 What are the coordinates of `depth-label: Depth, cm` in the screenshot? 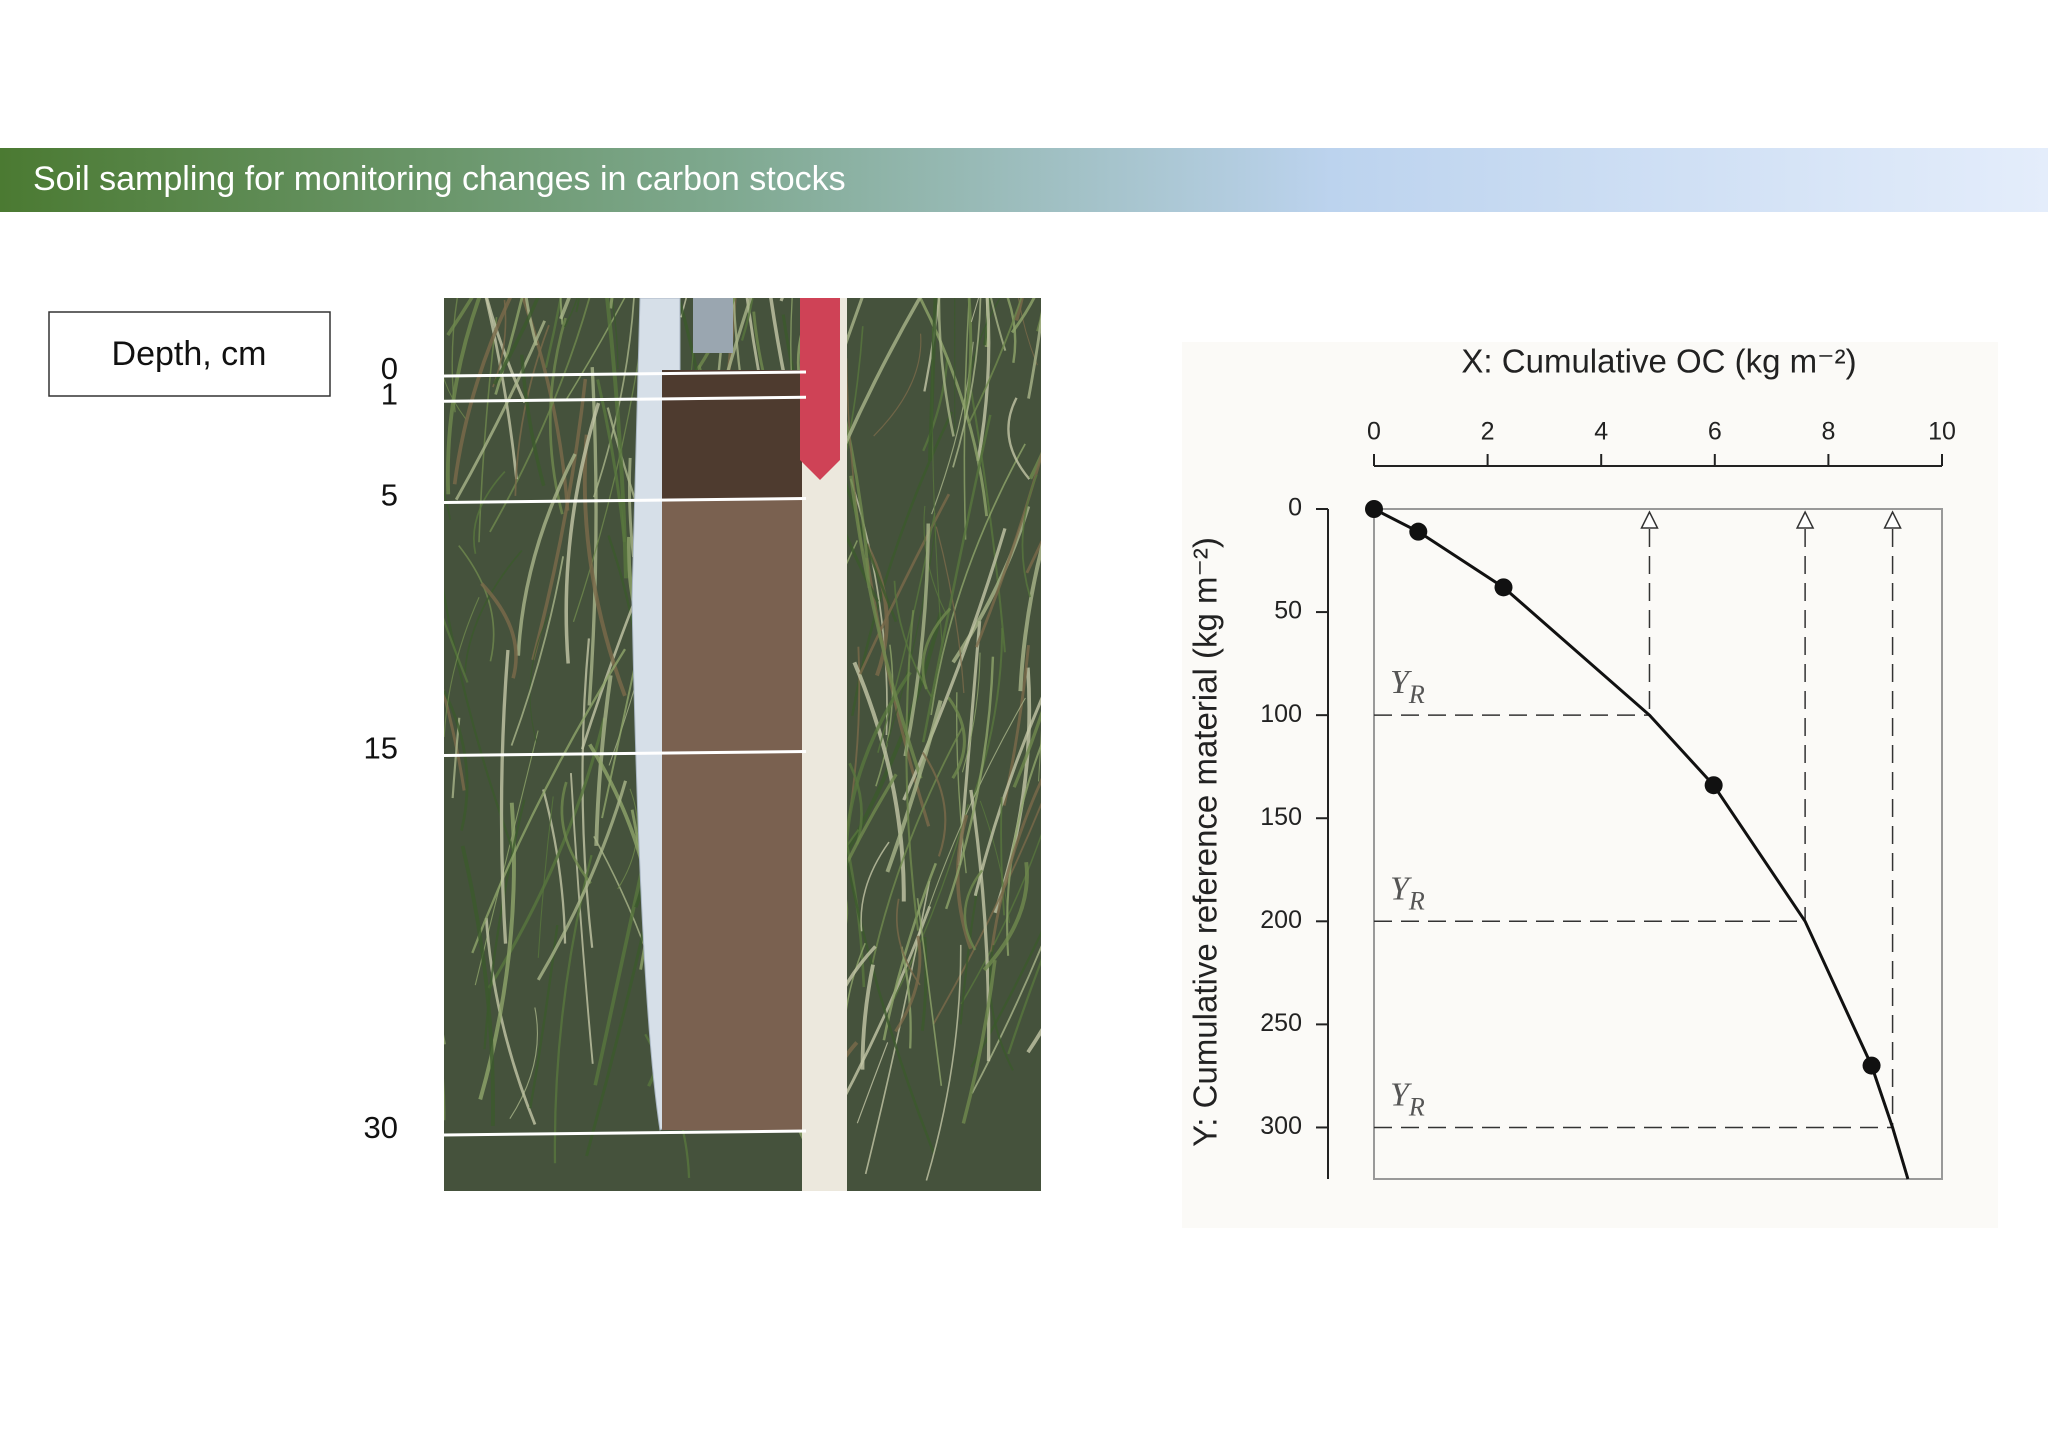 It's located at (189, 354).